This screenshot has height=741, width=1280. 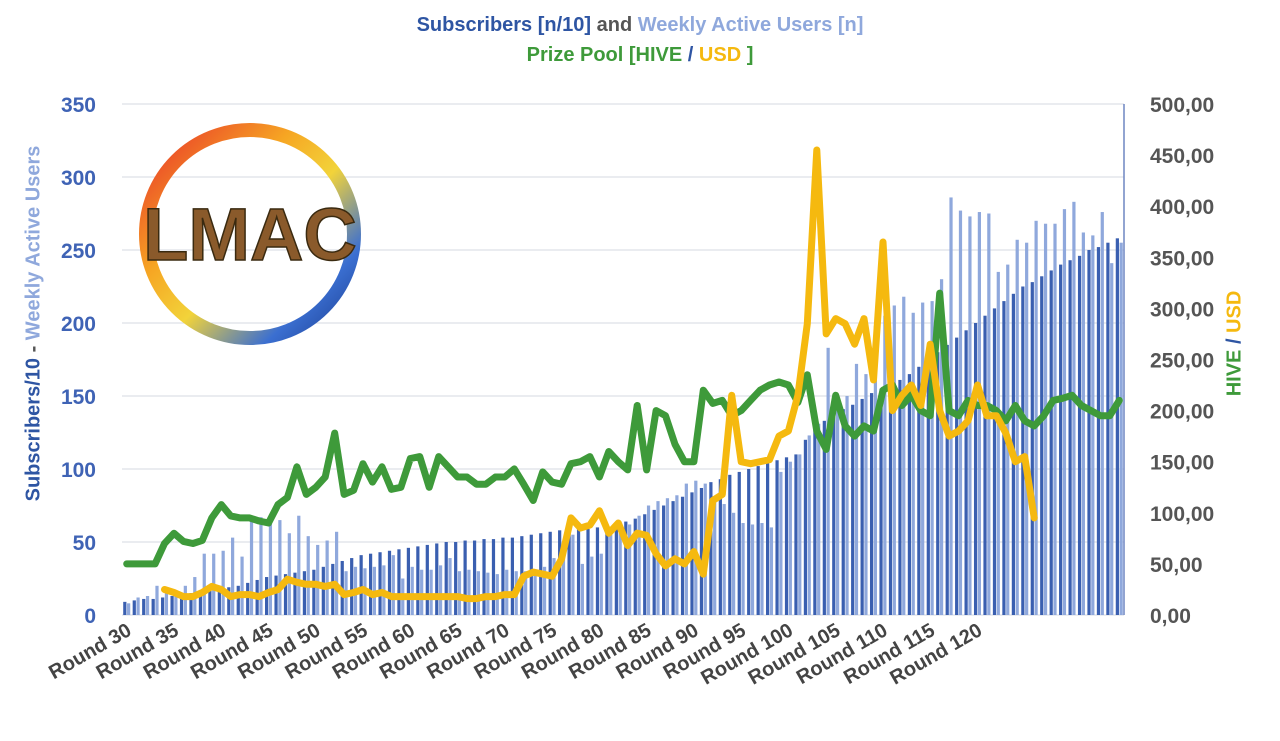 I want to click on left-axis-label-part: Weekly Active Users, so click(x=33, y=243).